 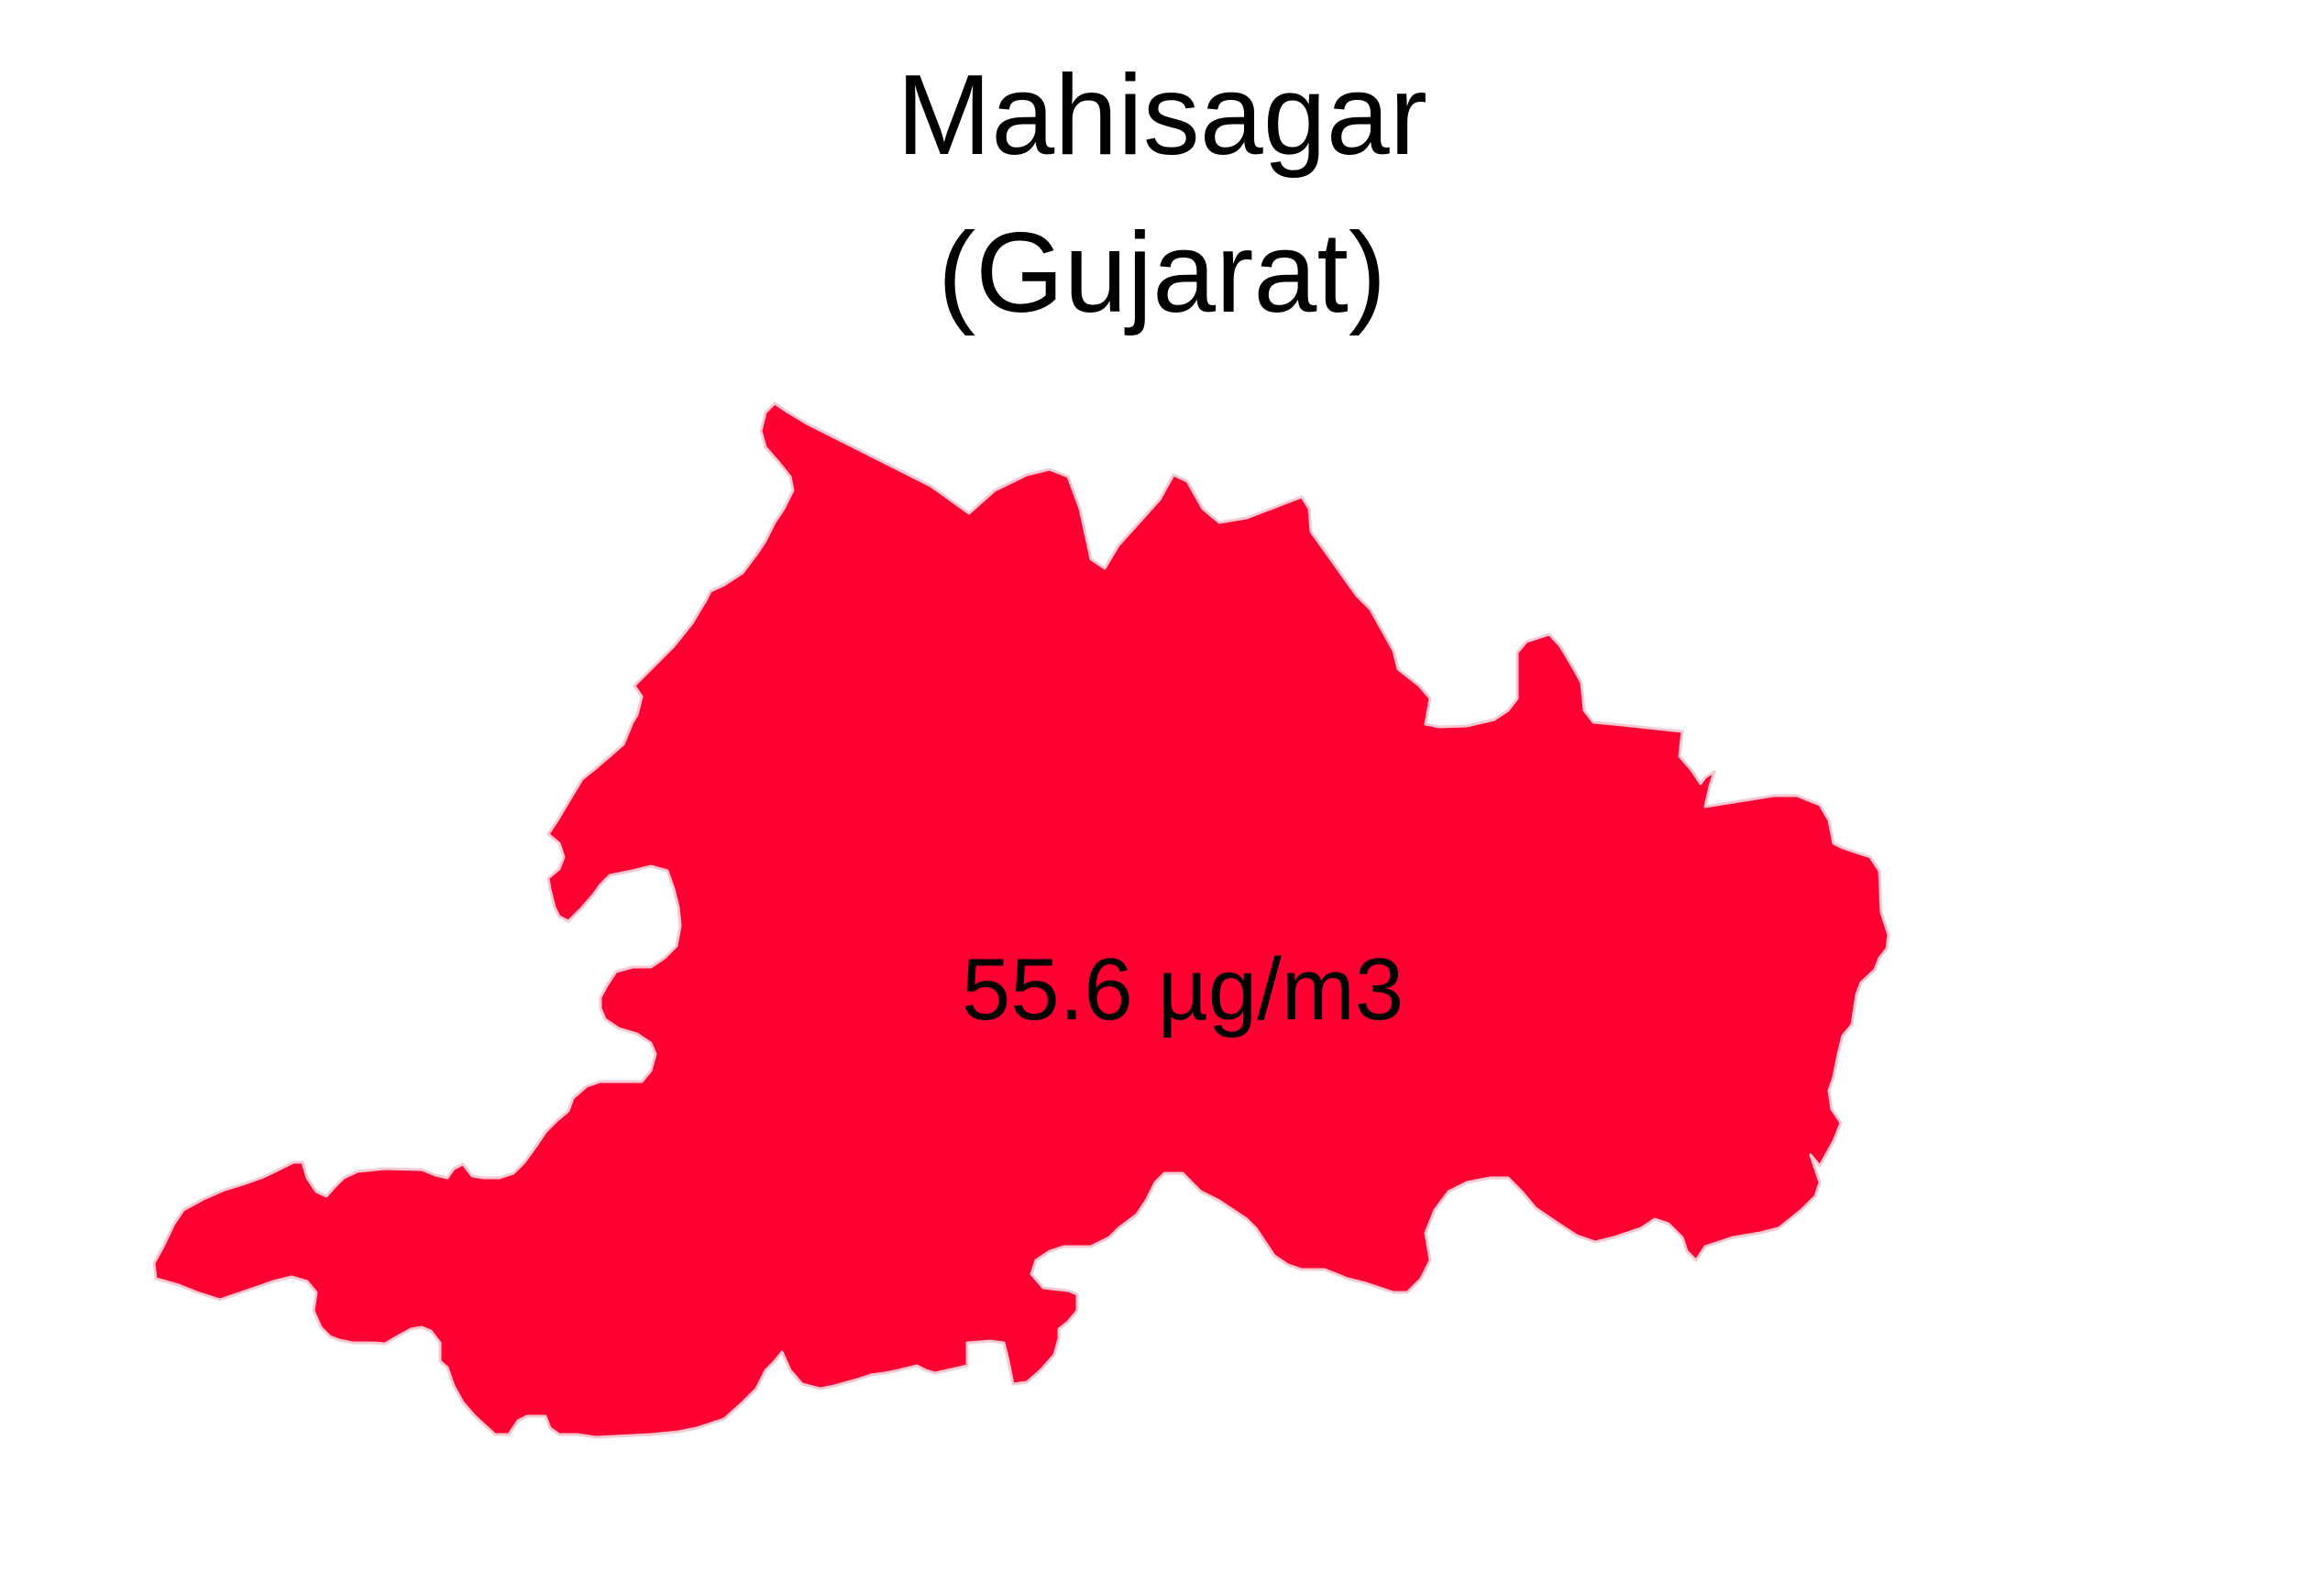 What do you see at coordinates (1162, 273) in the screenshot?
I see `map-subtitle: (Gujarat)` at bounding box center [1162, 273].